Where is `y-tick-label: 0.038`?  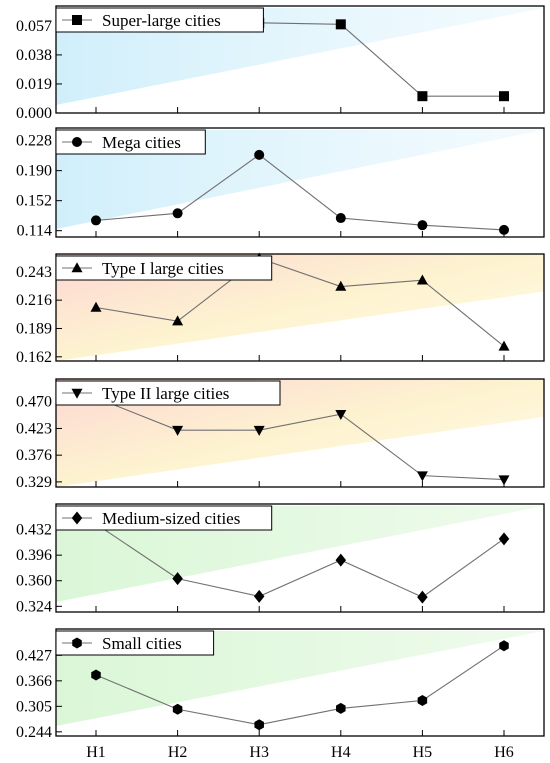 y-tick-label: 0.038 is located at coordinates (34, 55).